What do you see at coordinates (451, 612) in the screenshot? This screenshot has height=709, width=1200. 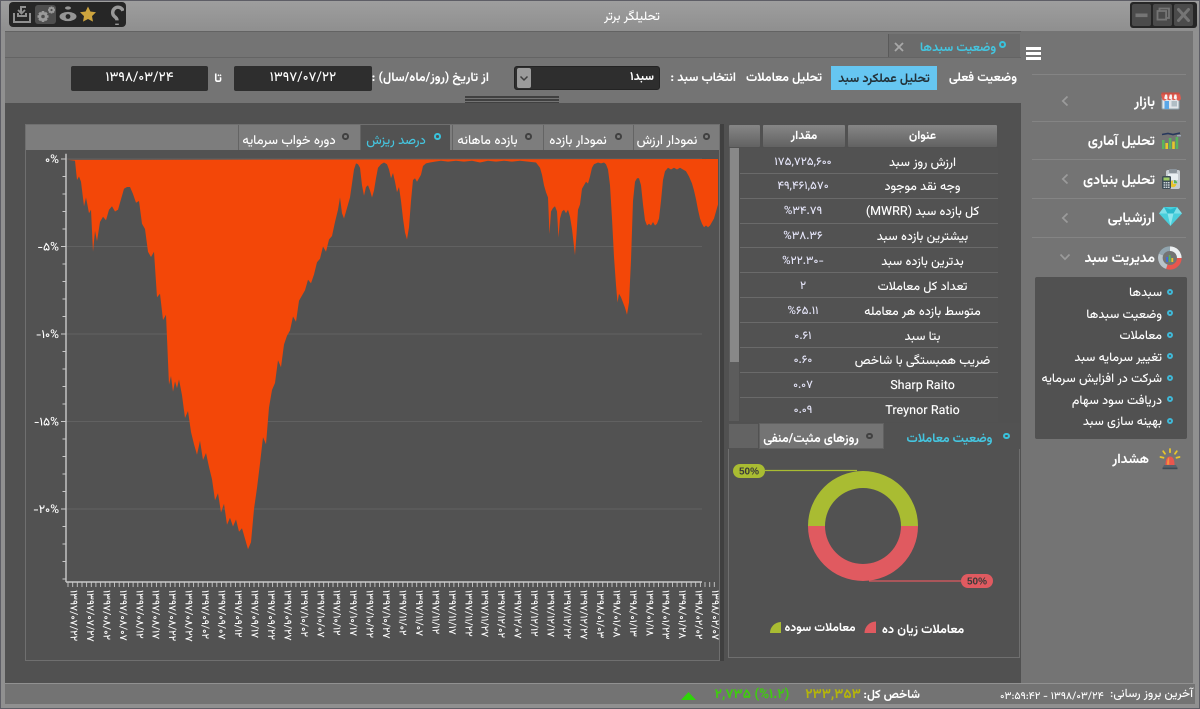 I see `svg-text: ۱۳۹۷/۱۱/۱۷` at bounding box center [451, 612].